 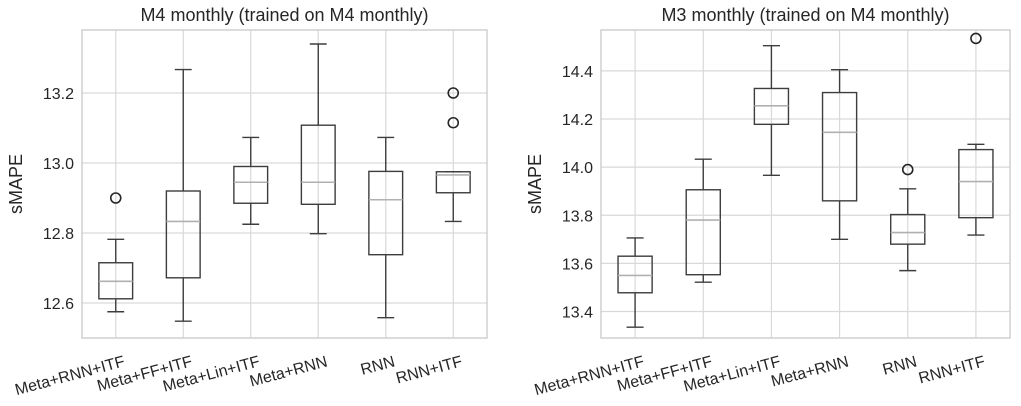 I want to click on chart-2-ylabel: sMAPE, so click(x=535, y=184).